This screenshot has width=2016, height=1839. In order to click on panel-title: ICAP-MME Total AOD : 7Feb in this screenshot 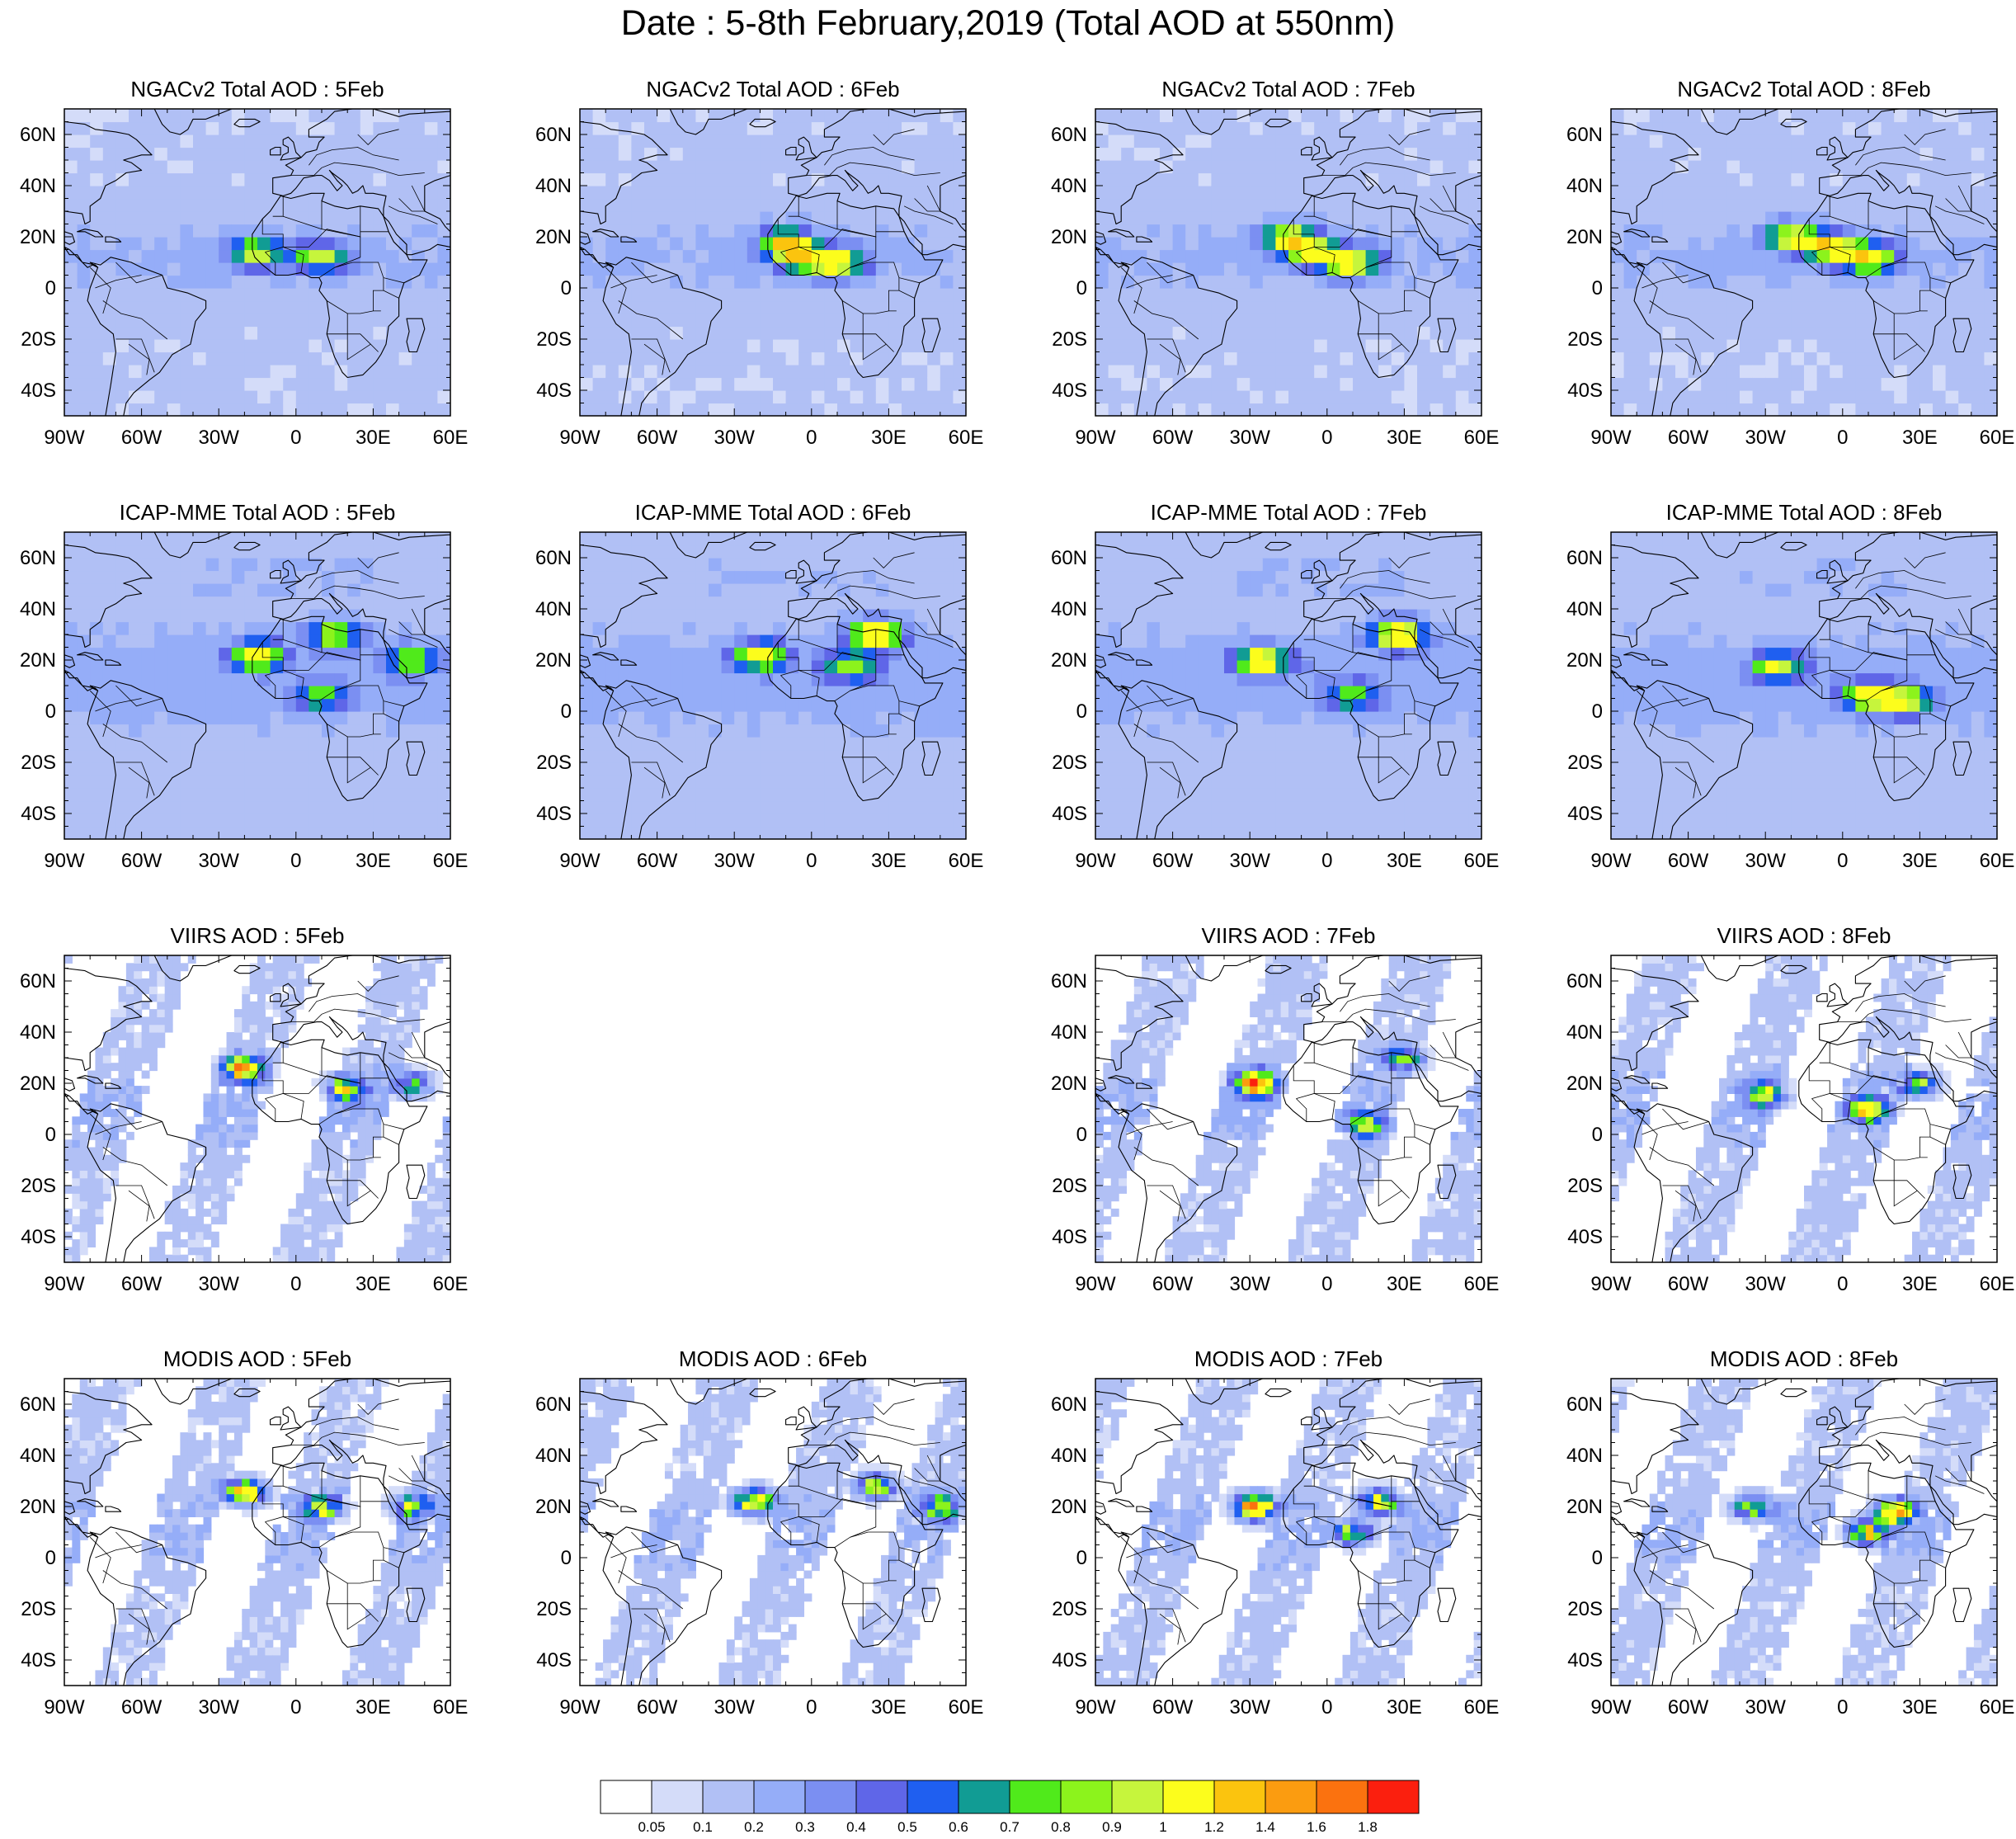, I will do `click(1288, 512)`.